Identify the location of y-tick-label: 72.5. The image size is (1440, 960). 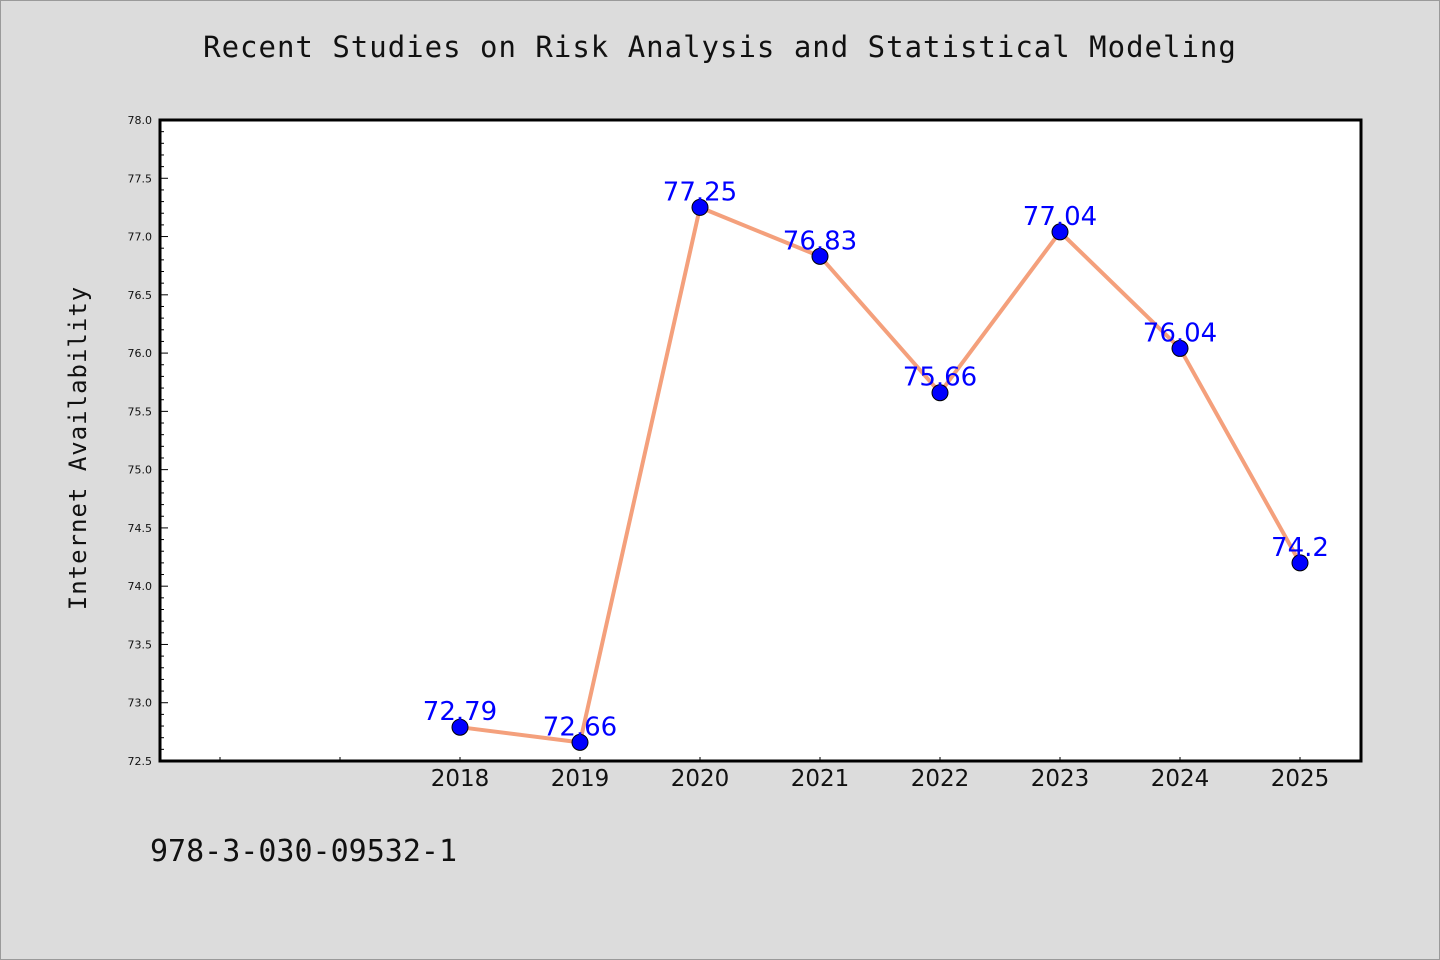
(140, 761).